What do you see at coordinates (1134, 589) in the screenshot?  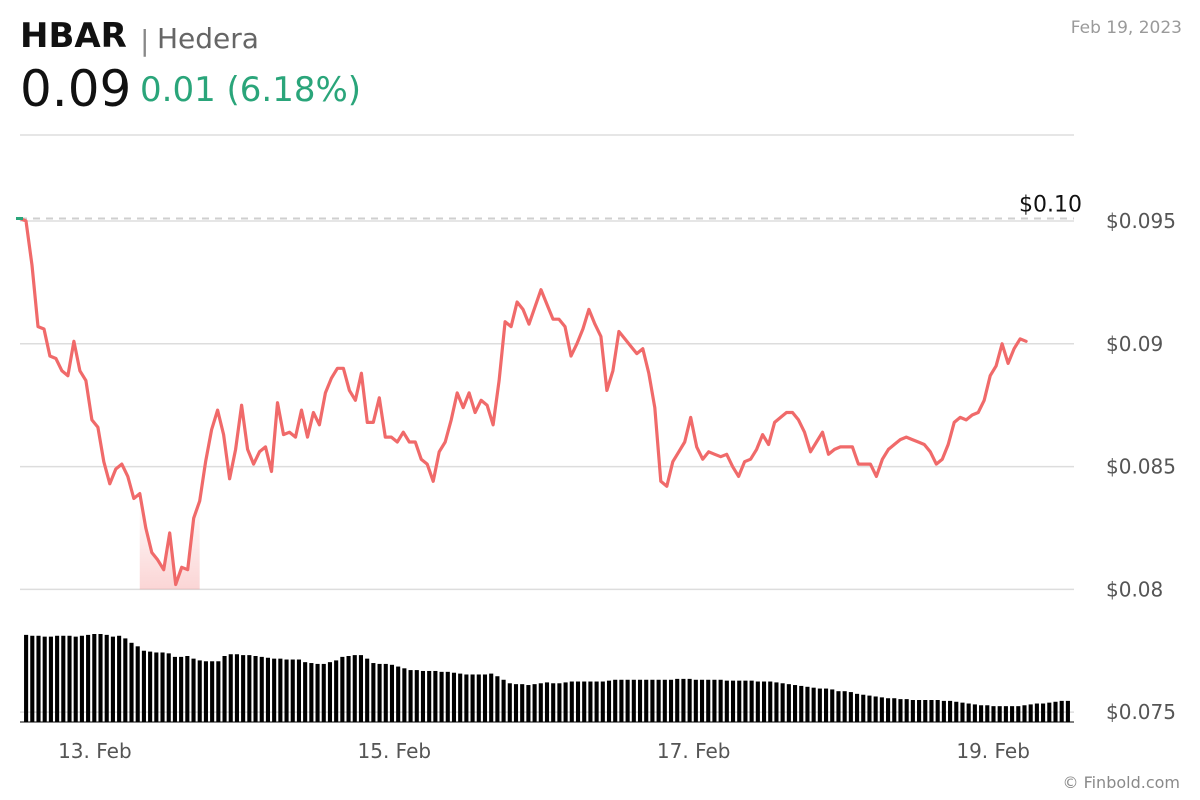 I see `y-tick-label: $0.08` at bounding box center [1134, 589].